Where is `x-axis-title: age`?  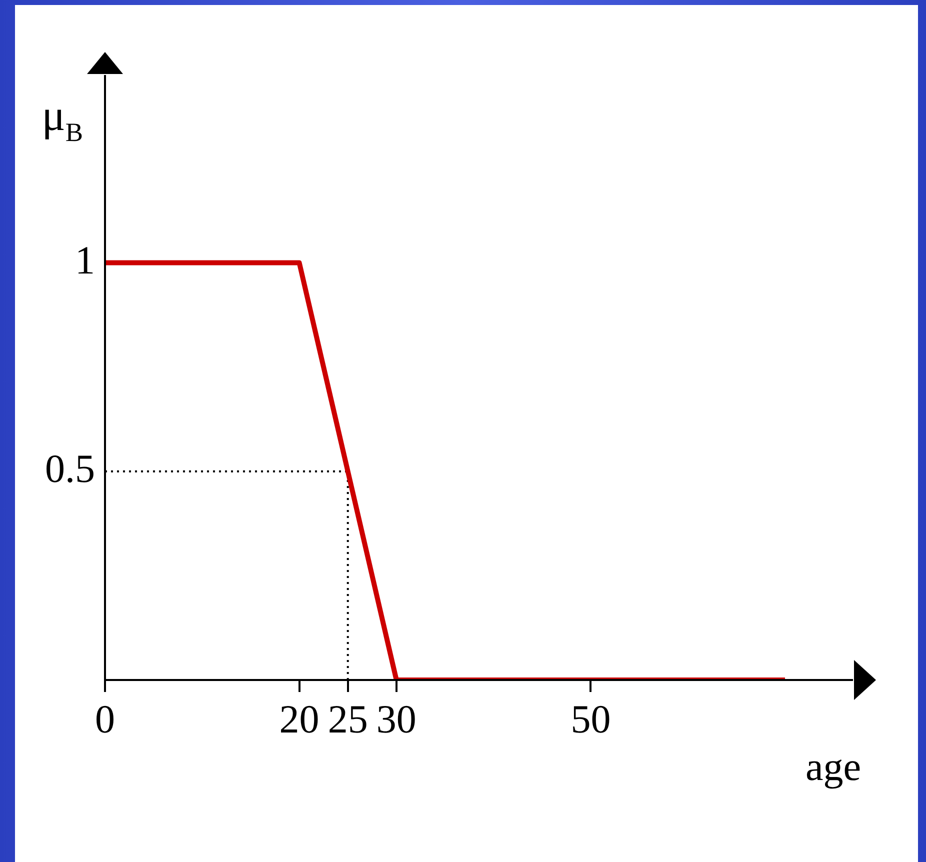
x-axis-title: age is located at coordinates (833, 766).